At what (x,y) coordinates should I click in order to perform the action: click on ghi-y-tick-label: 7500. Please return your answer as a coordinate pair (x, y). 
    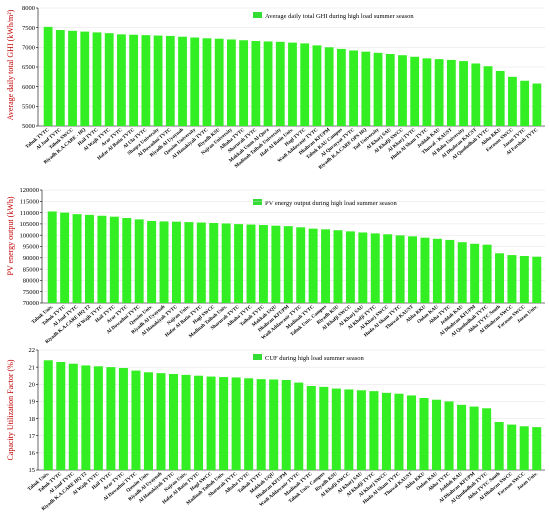
    Looking at the image, I should click on (28, 28).